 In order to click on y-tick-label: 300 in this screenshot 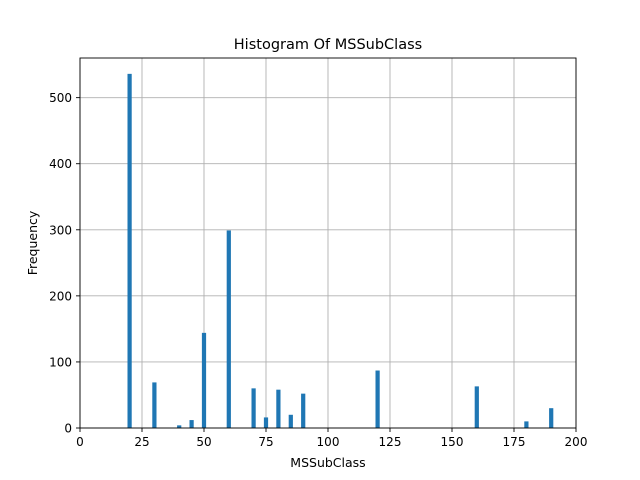, I will do `click(60, 230)`.